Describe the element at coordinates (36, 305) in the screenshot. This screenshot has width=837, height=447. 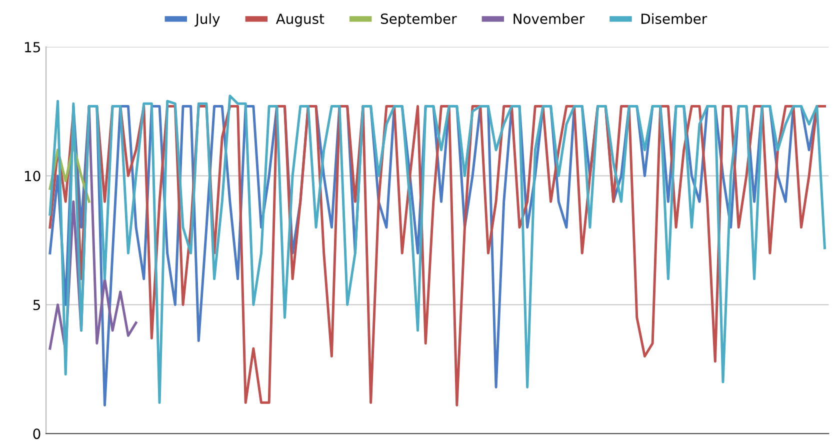
I see `y-tick-label: 5` at that location.